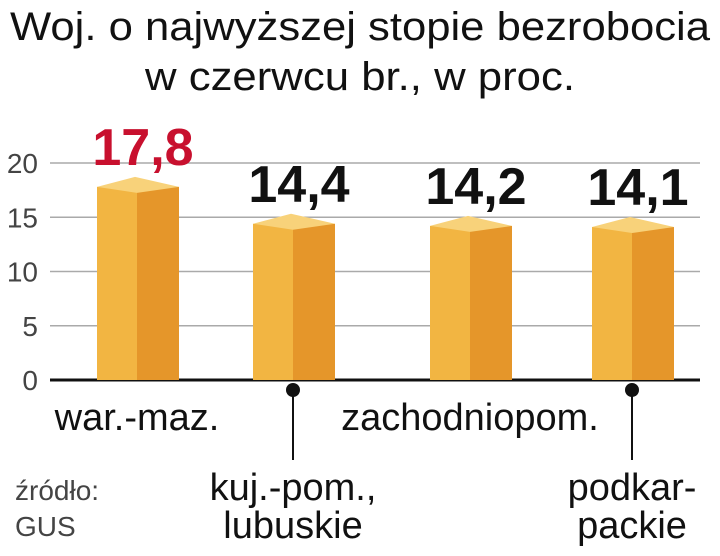 The image size is (720, 556). What do you see at coordinates (142, 148) in the screenshot?
I see `value-label: 17,8` at bounding box center [142, 148].